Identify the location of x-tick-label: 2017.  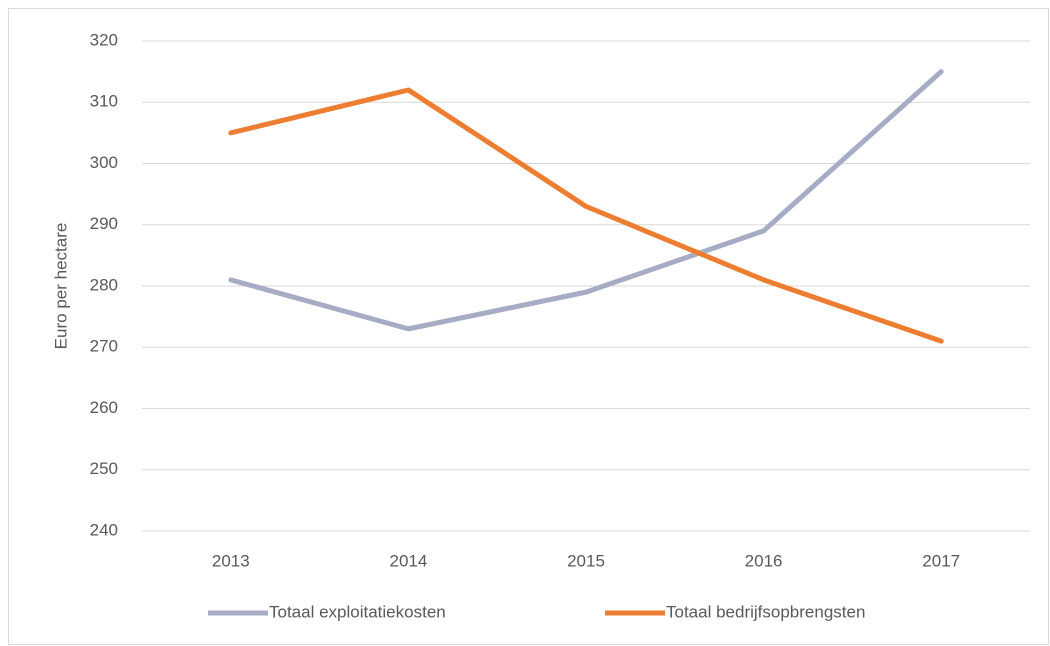
(941, 560).